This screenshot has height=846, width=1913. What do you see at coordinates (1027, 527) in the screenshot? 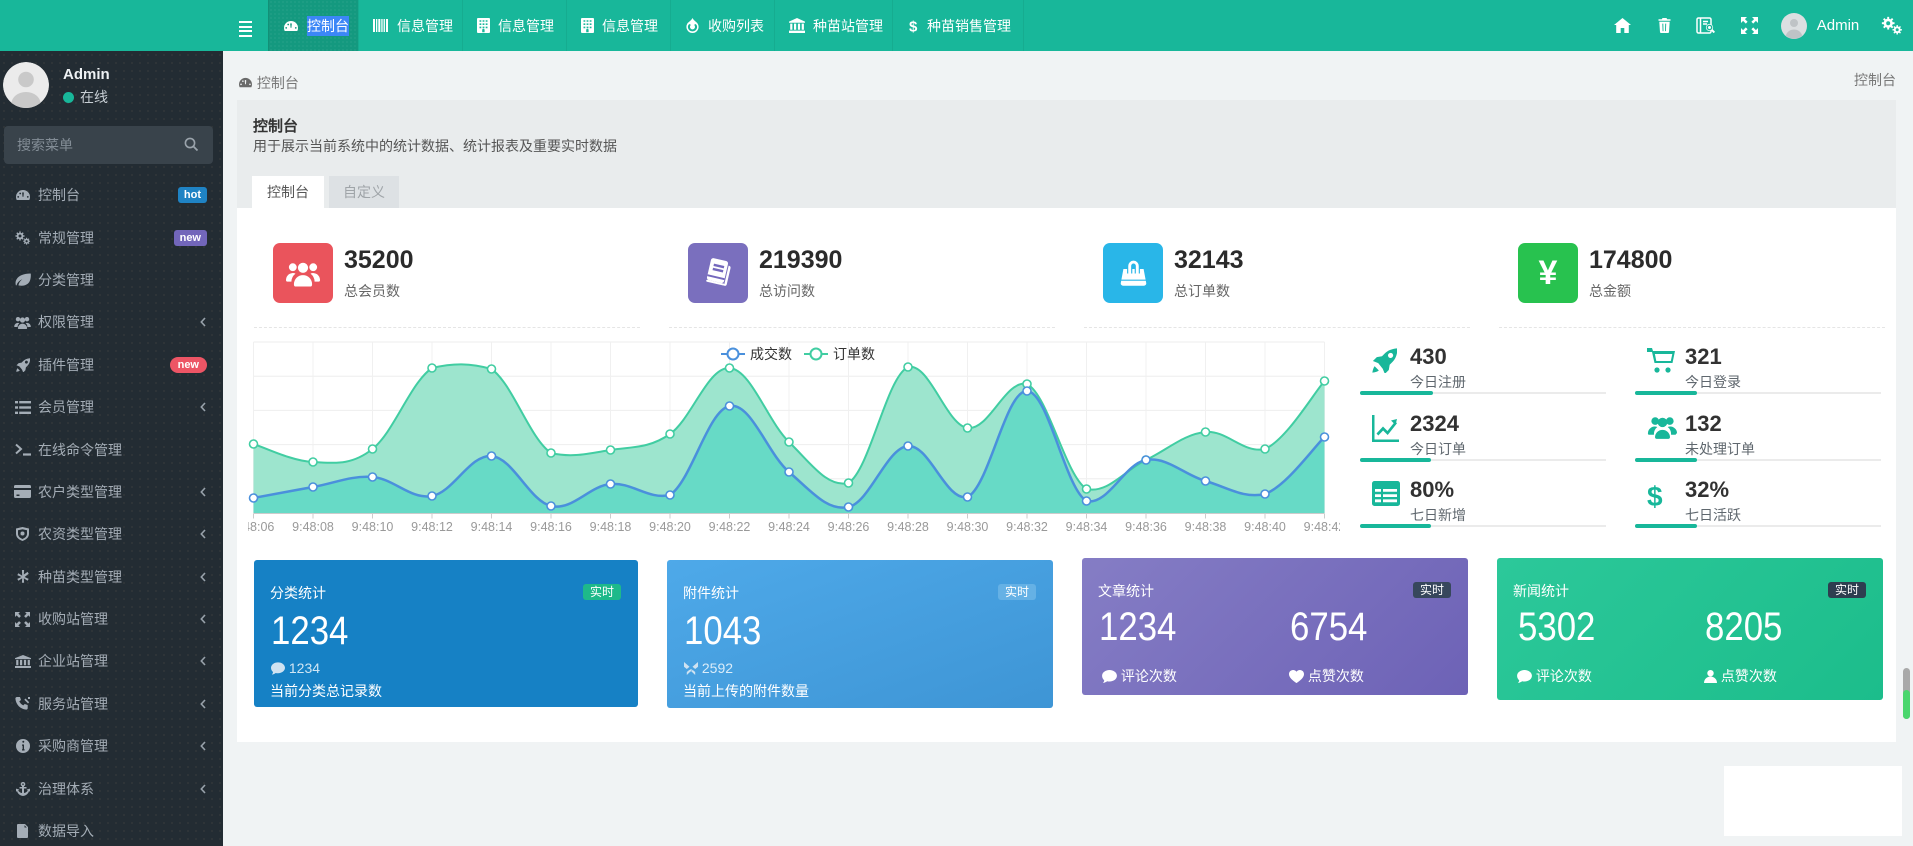
I see `svg-text: 9:48:32` at bounding box center [1027, 527].